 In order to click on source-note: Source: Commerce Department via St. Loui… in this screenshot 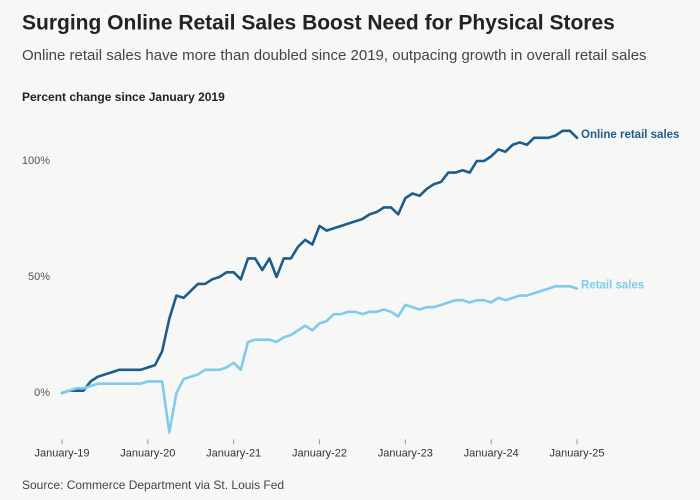, I will do `click(153, 485)`.